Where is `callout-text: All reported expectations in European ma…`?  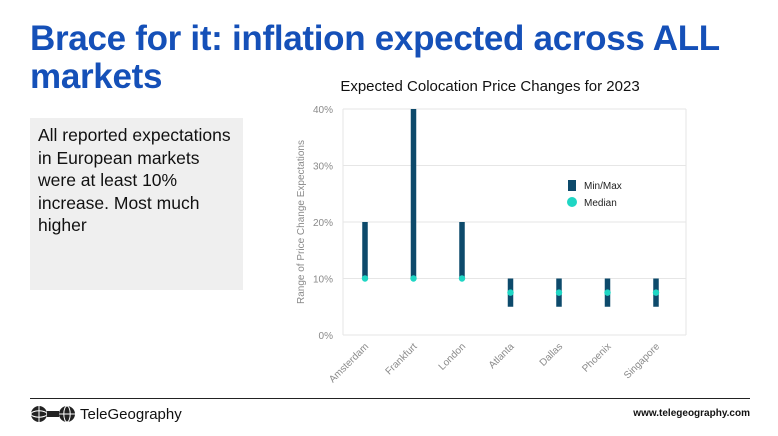 callout-text: All reported expectations in European ma… is located at coordinates (134, 180).